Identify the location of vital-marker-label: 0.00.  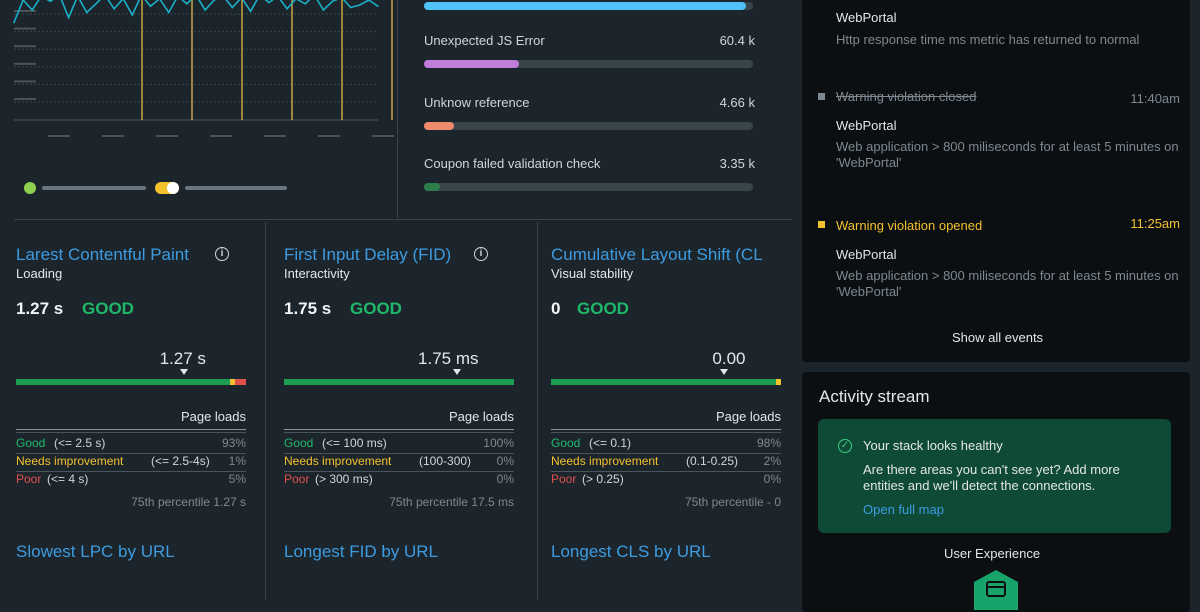
(729, 358).